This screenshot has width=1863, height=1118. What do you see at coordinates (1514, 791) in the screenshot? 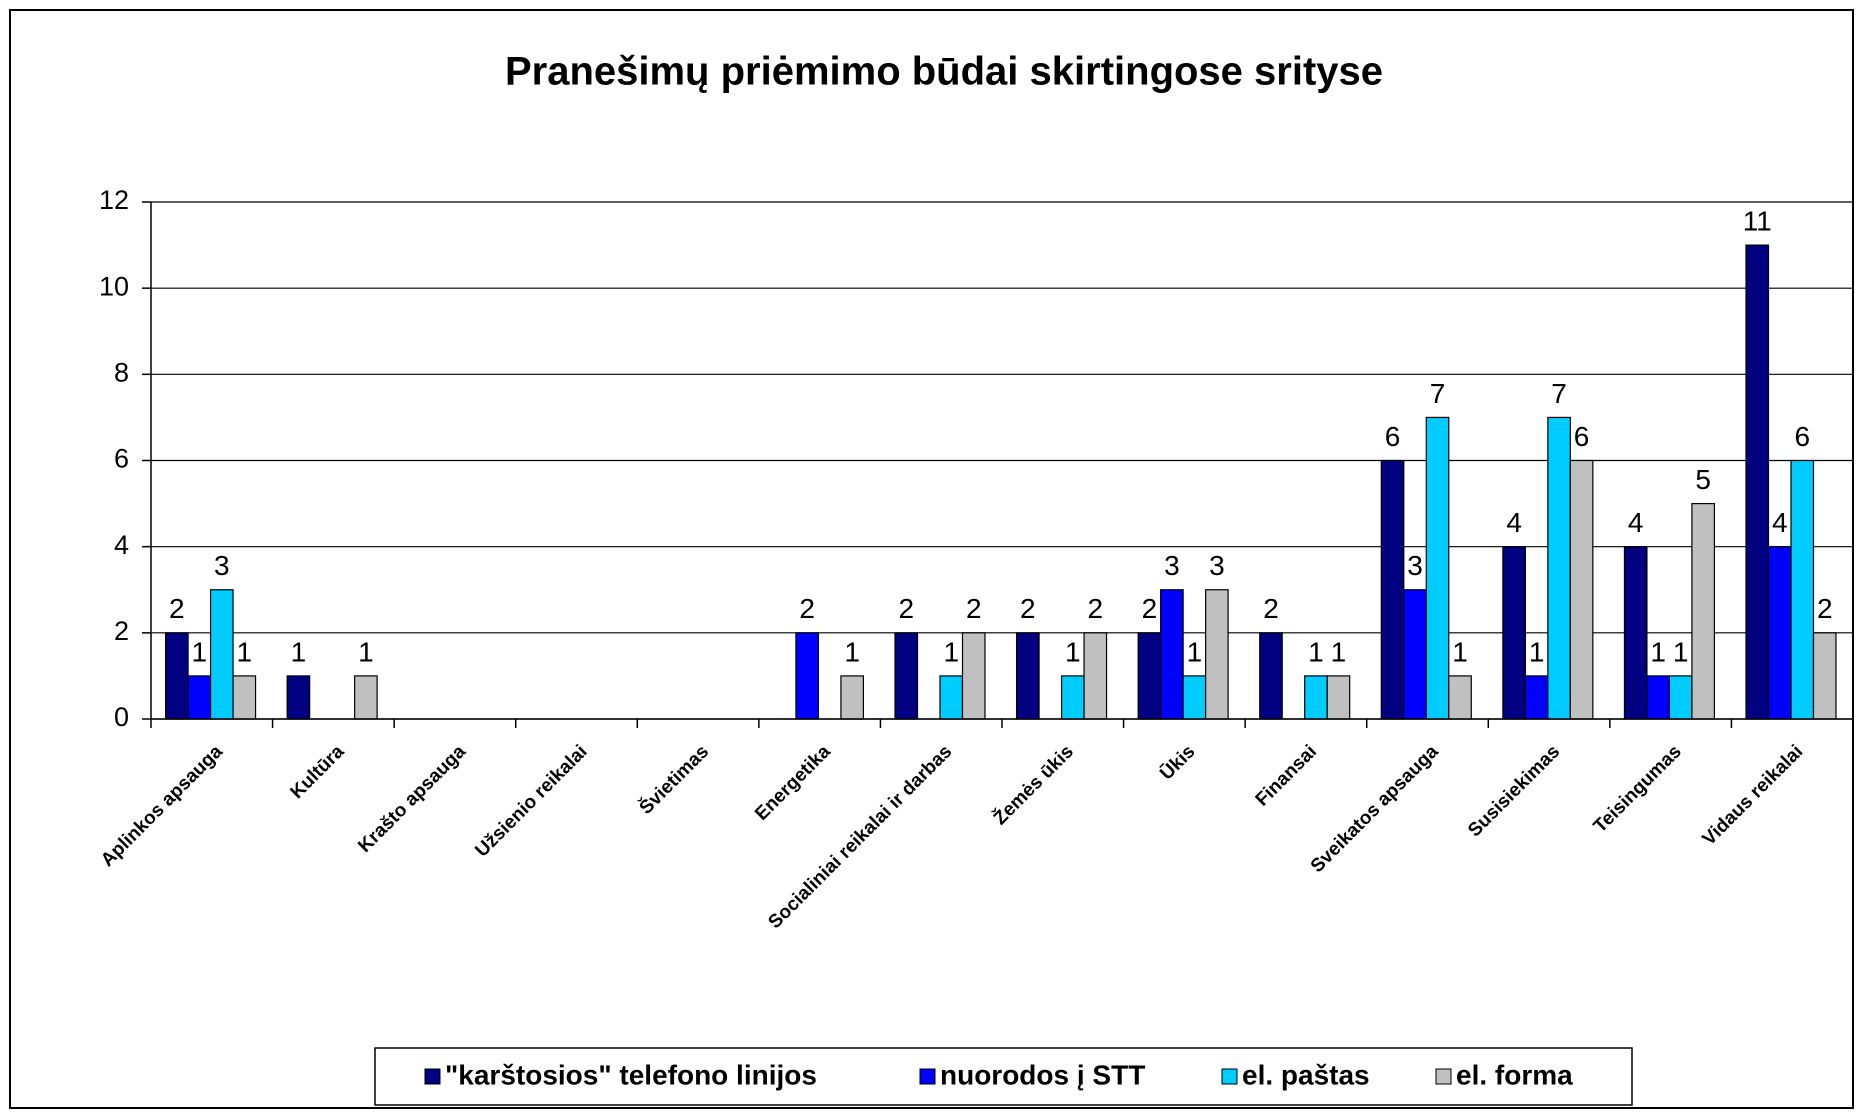
I see `x-tick-label: Susisiekimas` at bounding box center [1514, 791].